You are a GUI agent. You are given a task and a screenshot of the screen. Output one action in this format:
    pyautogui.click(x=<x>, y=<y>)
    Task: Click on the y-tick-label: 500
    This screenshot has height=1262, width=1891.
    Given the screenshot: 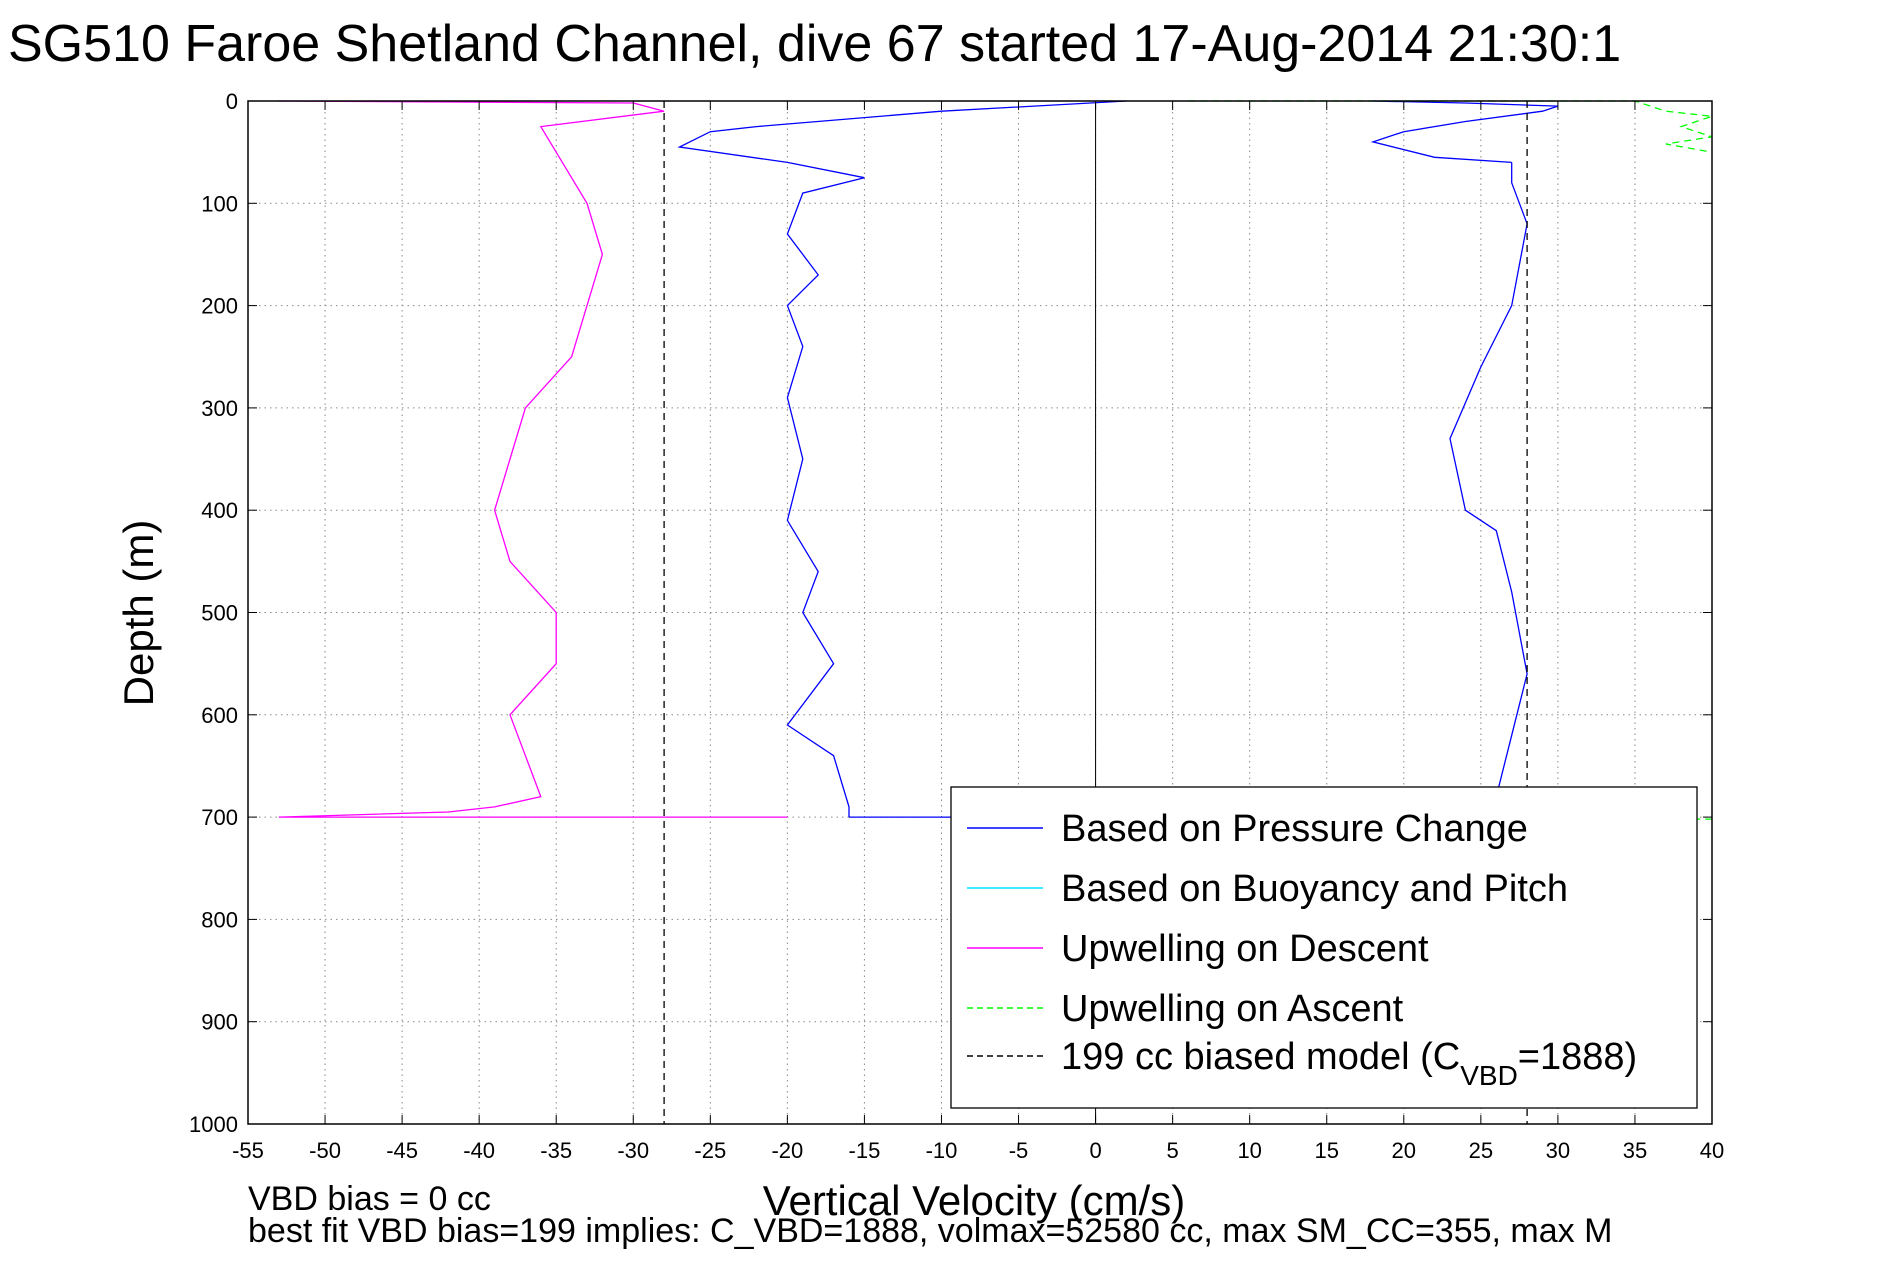 What is the action you would take?
    pyautogui.click(x=219, y=613)
    